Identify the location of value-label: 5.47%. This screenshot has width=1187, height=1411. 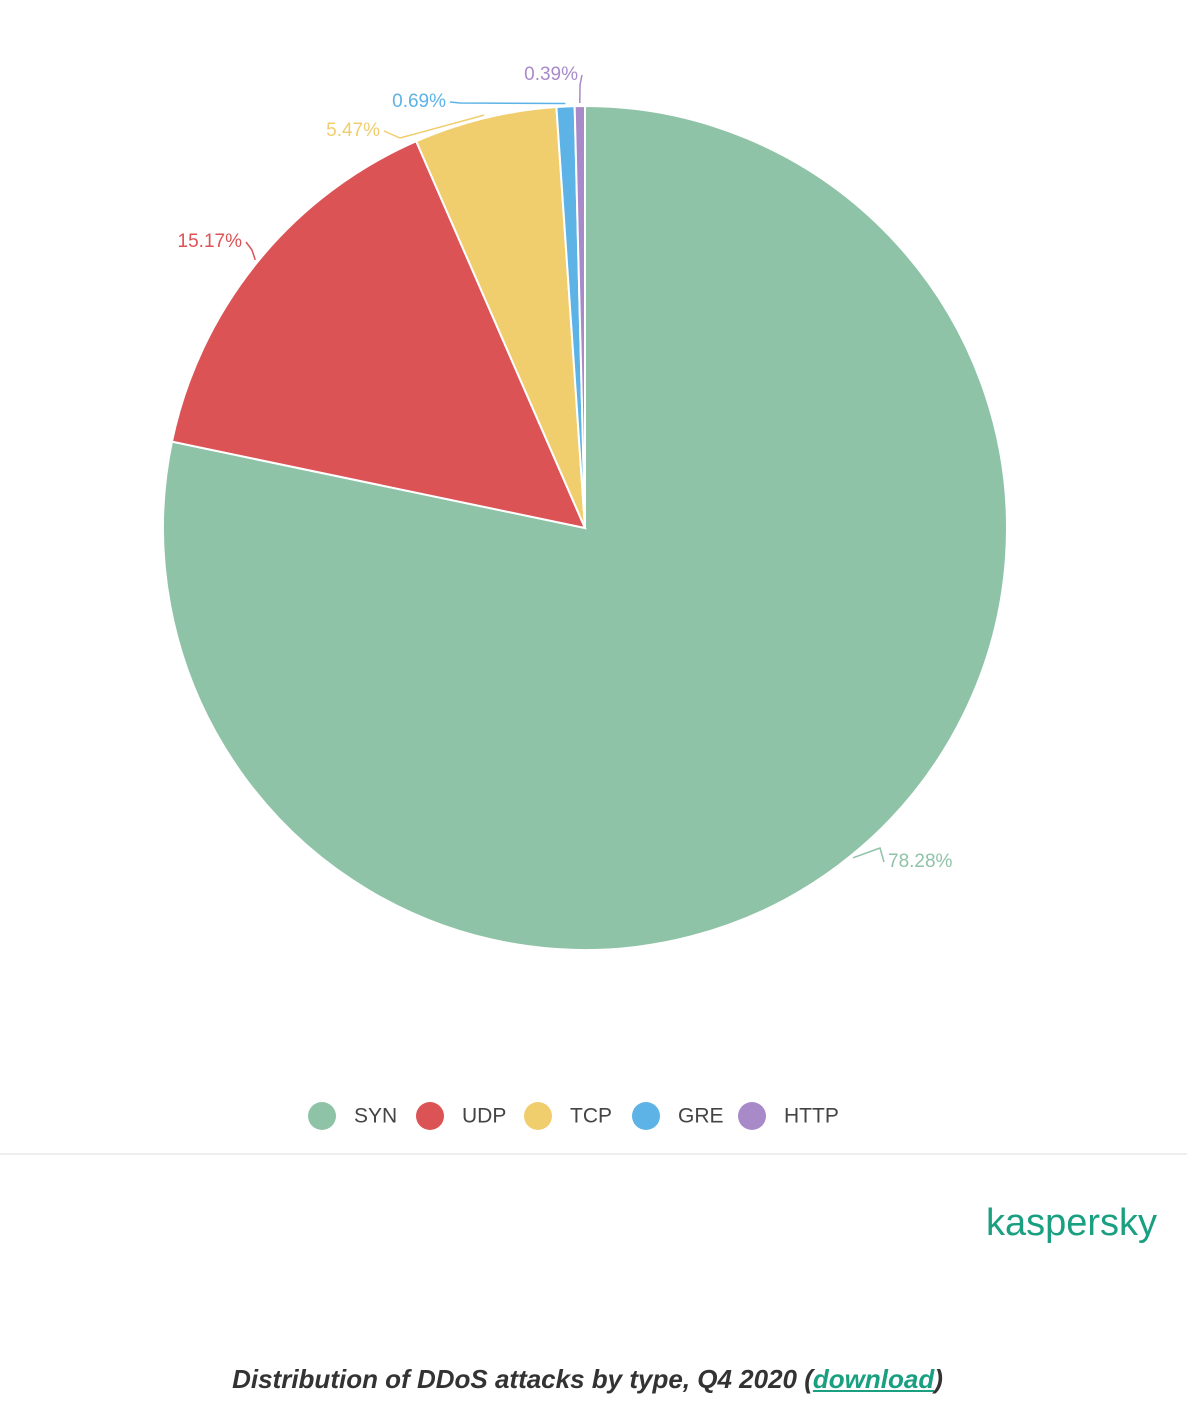
(353, 130).